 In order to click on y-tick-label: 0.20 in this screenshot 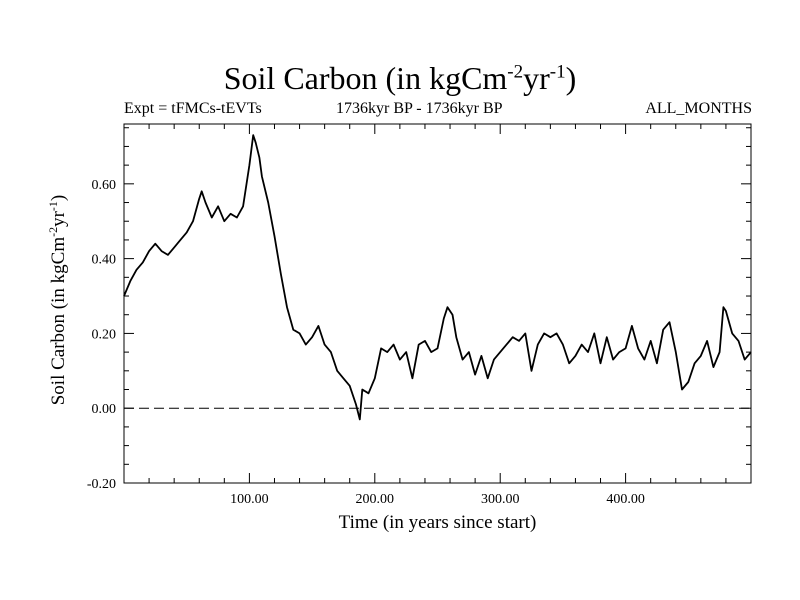, I will do `click(104, 334)`.